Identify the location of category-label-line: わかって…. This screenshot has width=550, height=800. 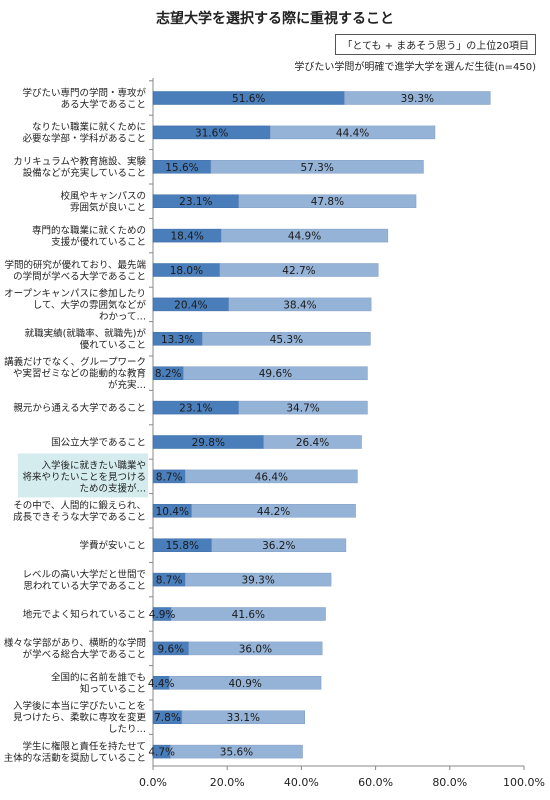
(122, 316).